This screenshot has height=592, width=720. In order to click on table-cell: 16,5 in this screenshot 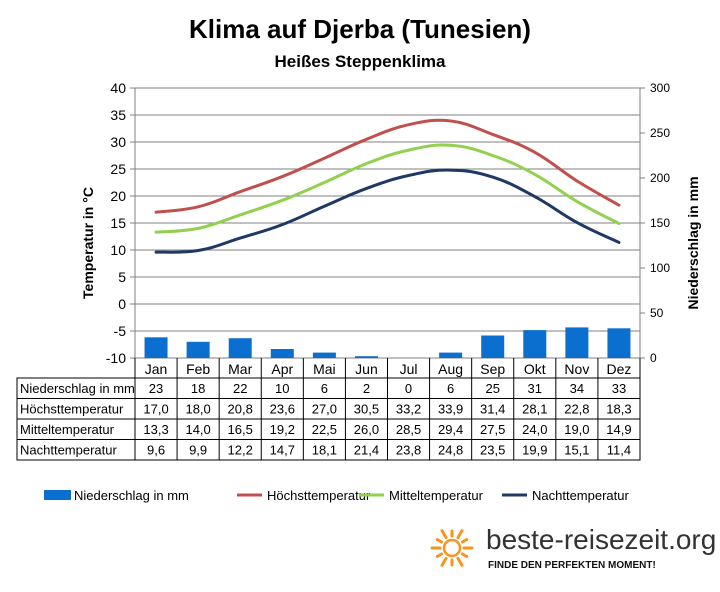, I will do `click(240, 429)`.